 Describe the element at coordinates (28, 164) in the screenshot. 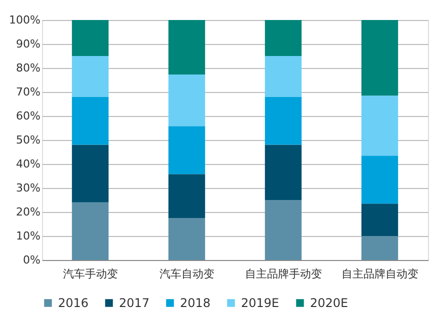

I see `y-tick-label: 40%` at that location.